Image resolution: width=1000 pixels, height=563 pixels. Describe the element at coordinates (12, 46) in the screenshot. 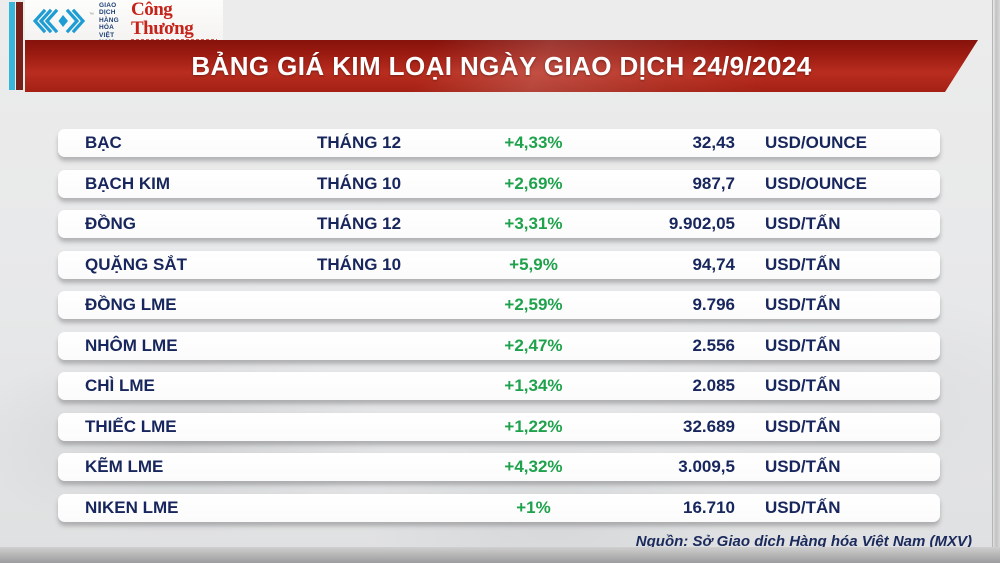

I see `left-accent-bar-cyan` at that location.